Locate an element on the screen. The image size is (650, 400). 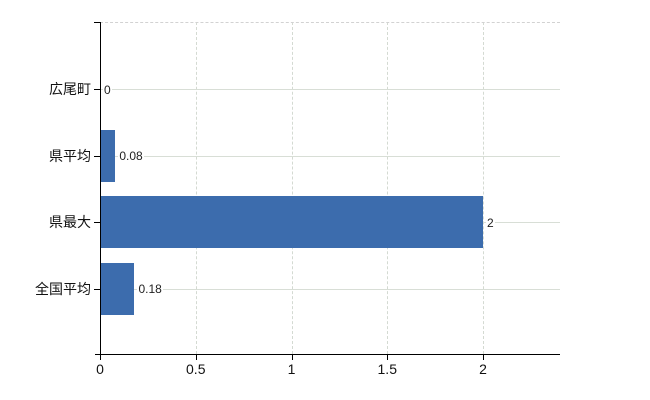
category-label: 県平均 is located at coordinates (70, 155).